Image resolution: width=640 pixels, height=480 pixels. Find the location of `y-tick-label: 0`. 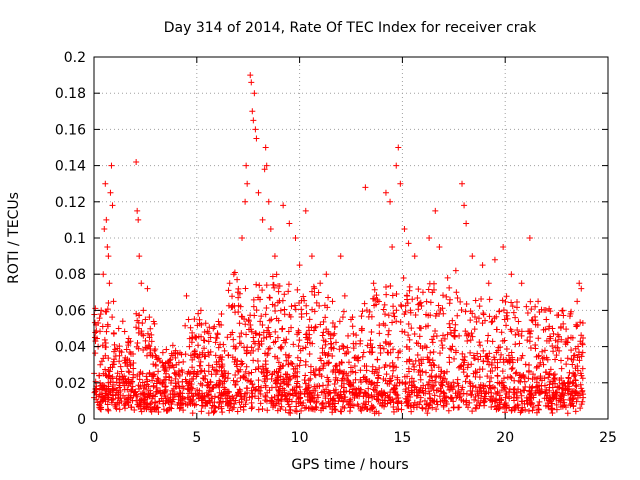

y-tick-label: 0 is located at coordinates (81, 420).